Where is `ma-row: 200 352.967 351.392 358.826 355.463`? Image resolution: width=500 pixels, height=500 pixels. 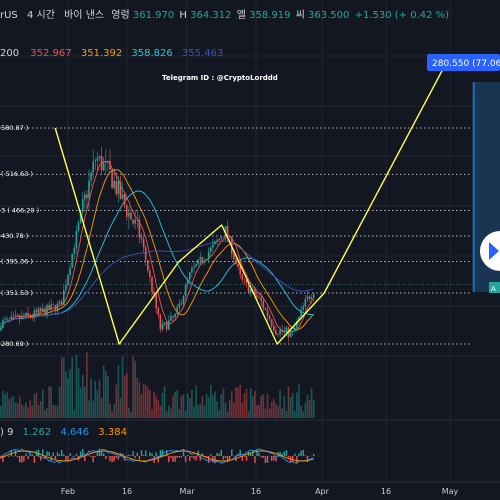 ma-row: 200 352.967 351.392 358.826 355.463 is located at coordinates (111, 53).